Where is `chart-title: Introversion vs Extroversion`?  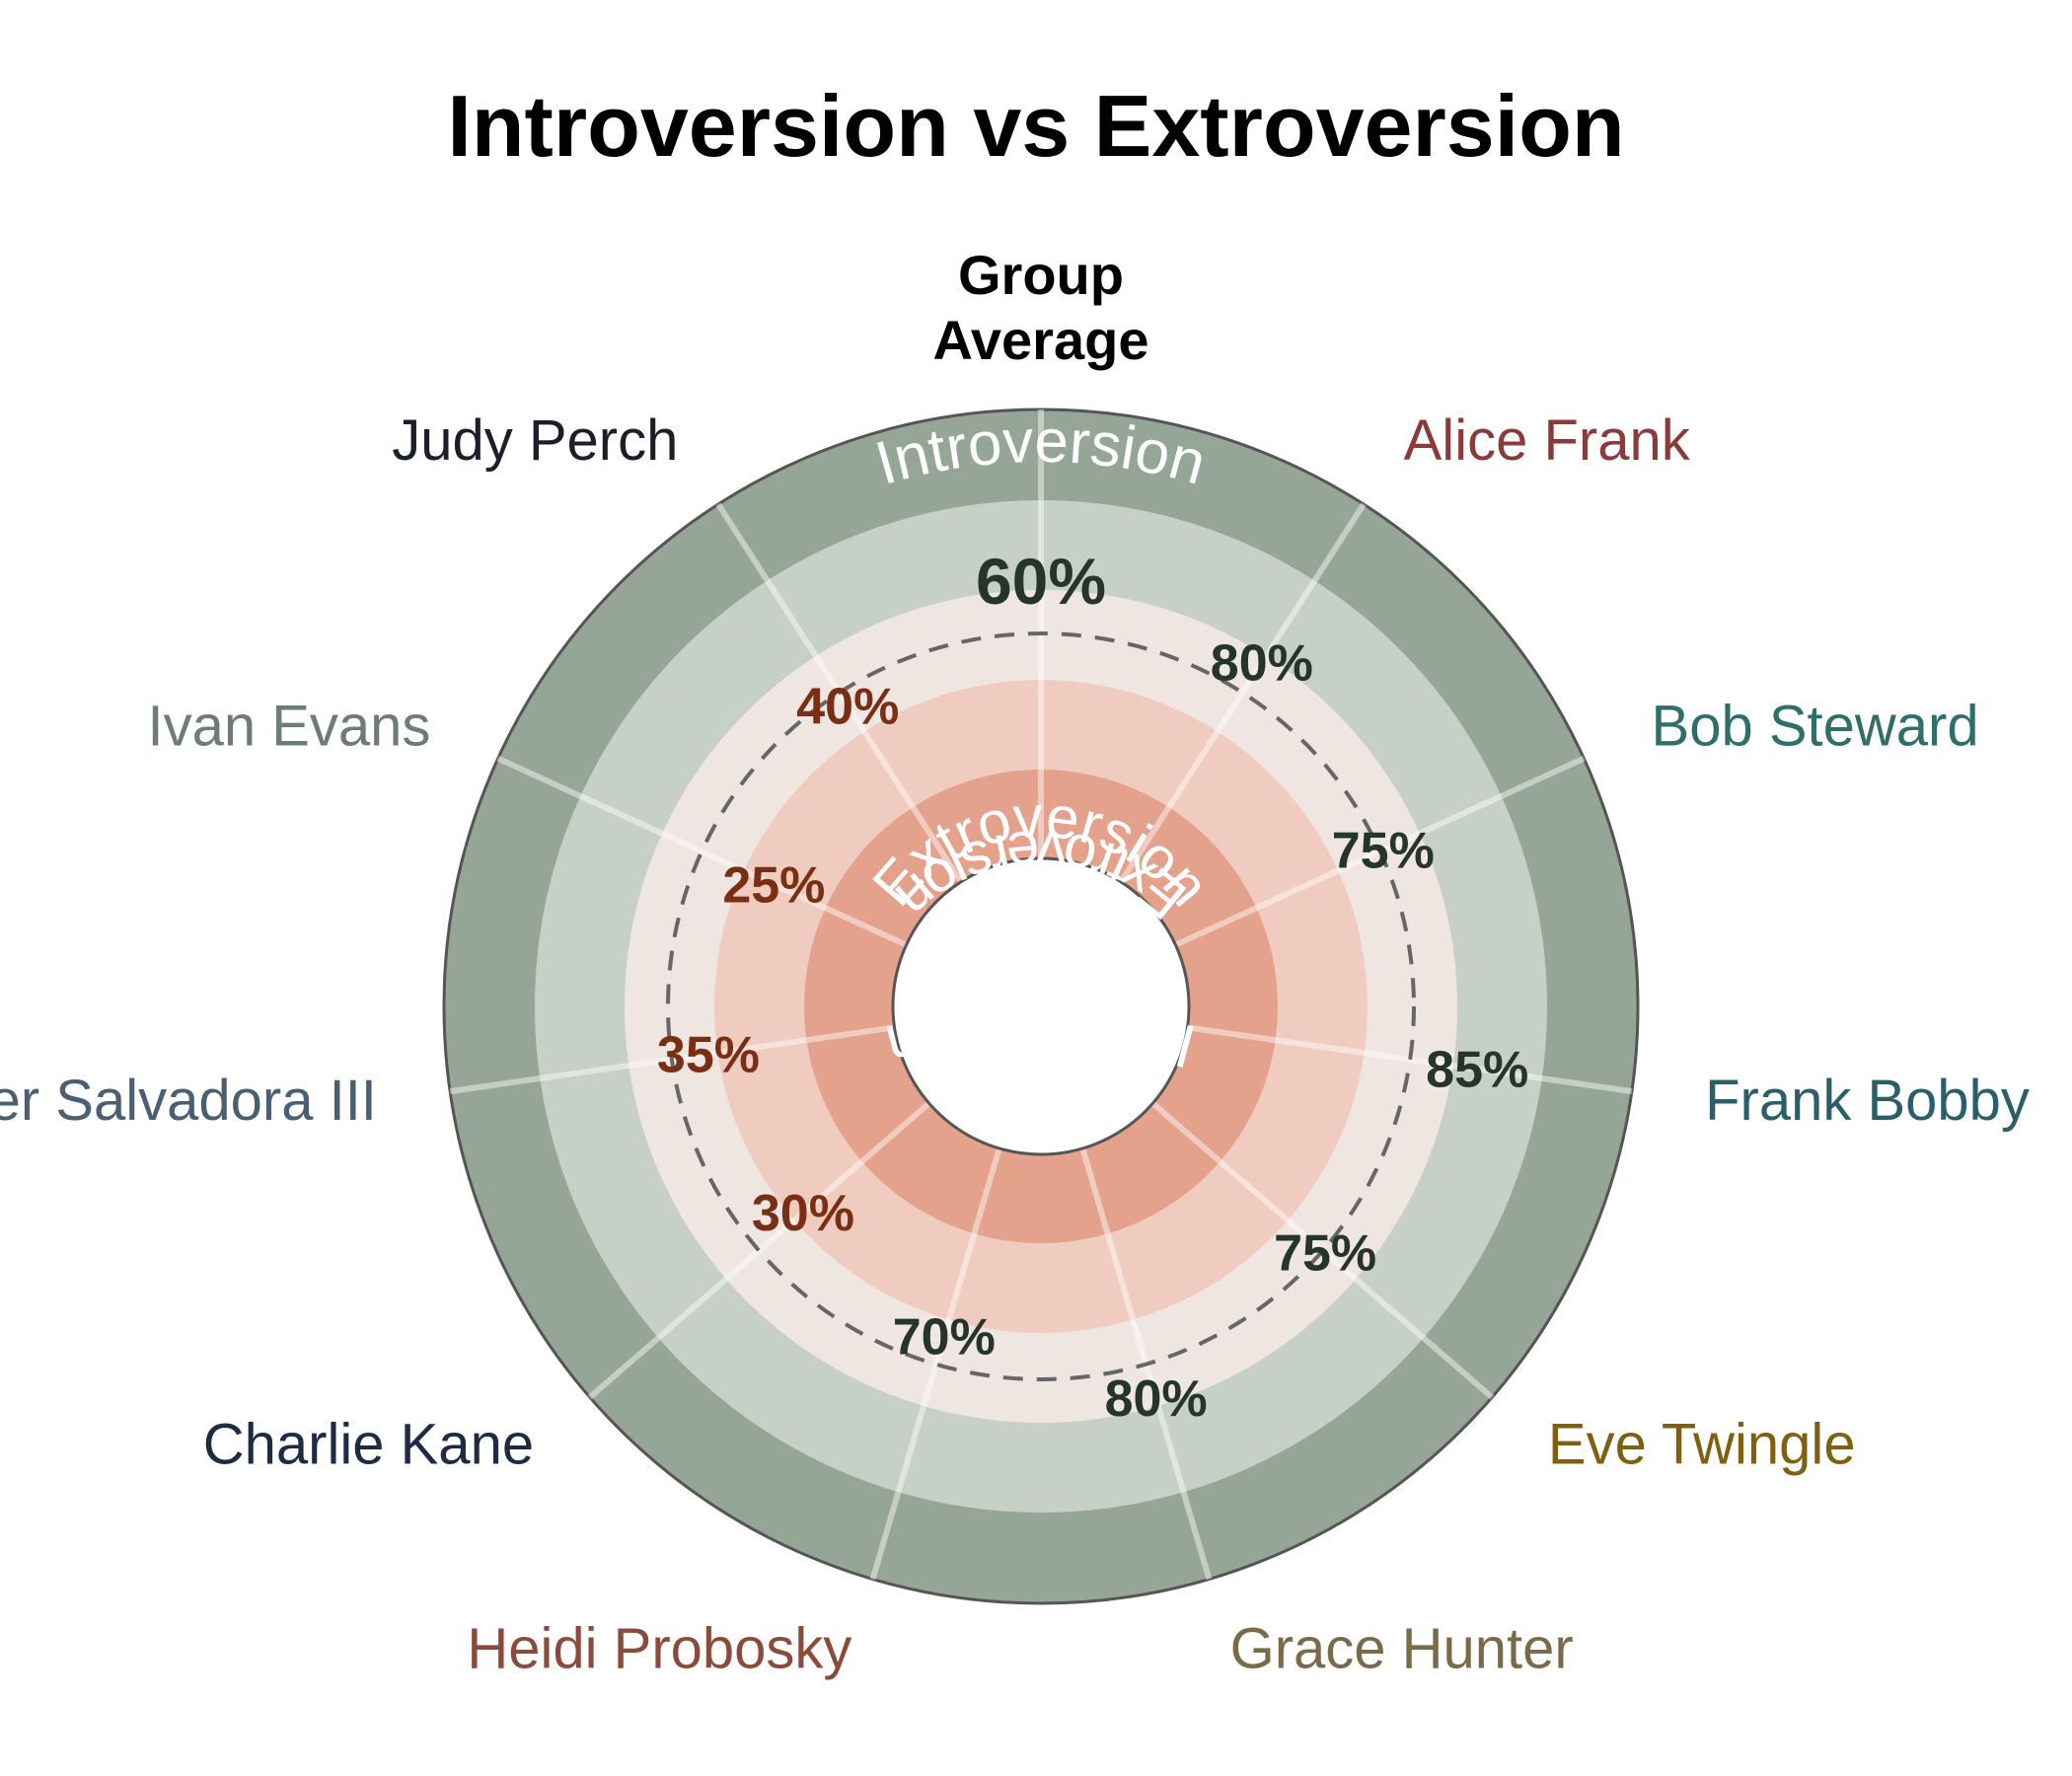 chart-title: Introversion vs Extroversion is located at coordinates (1036, 126).